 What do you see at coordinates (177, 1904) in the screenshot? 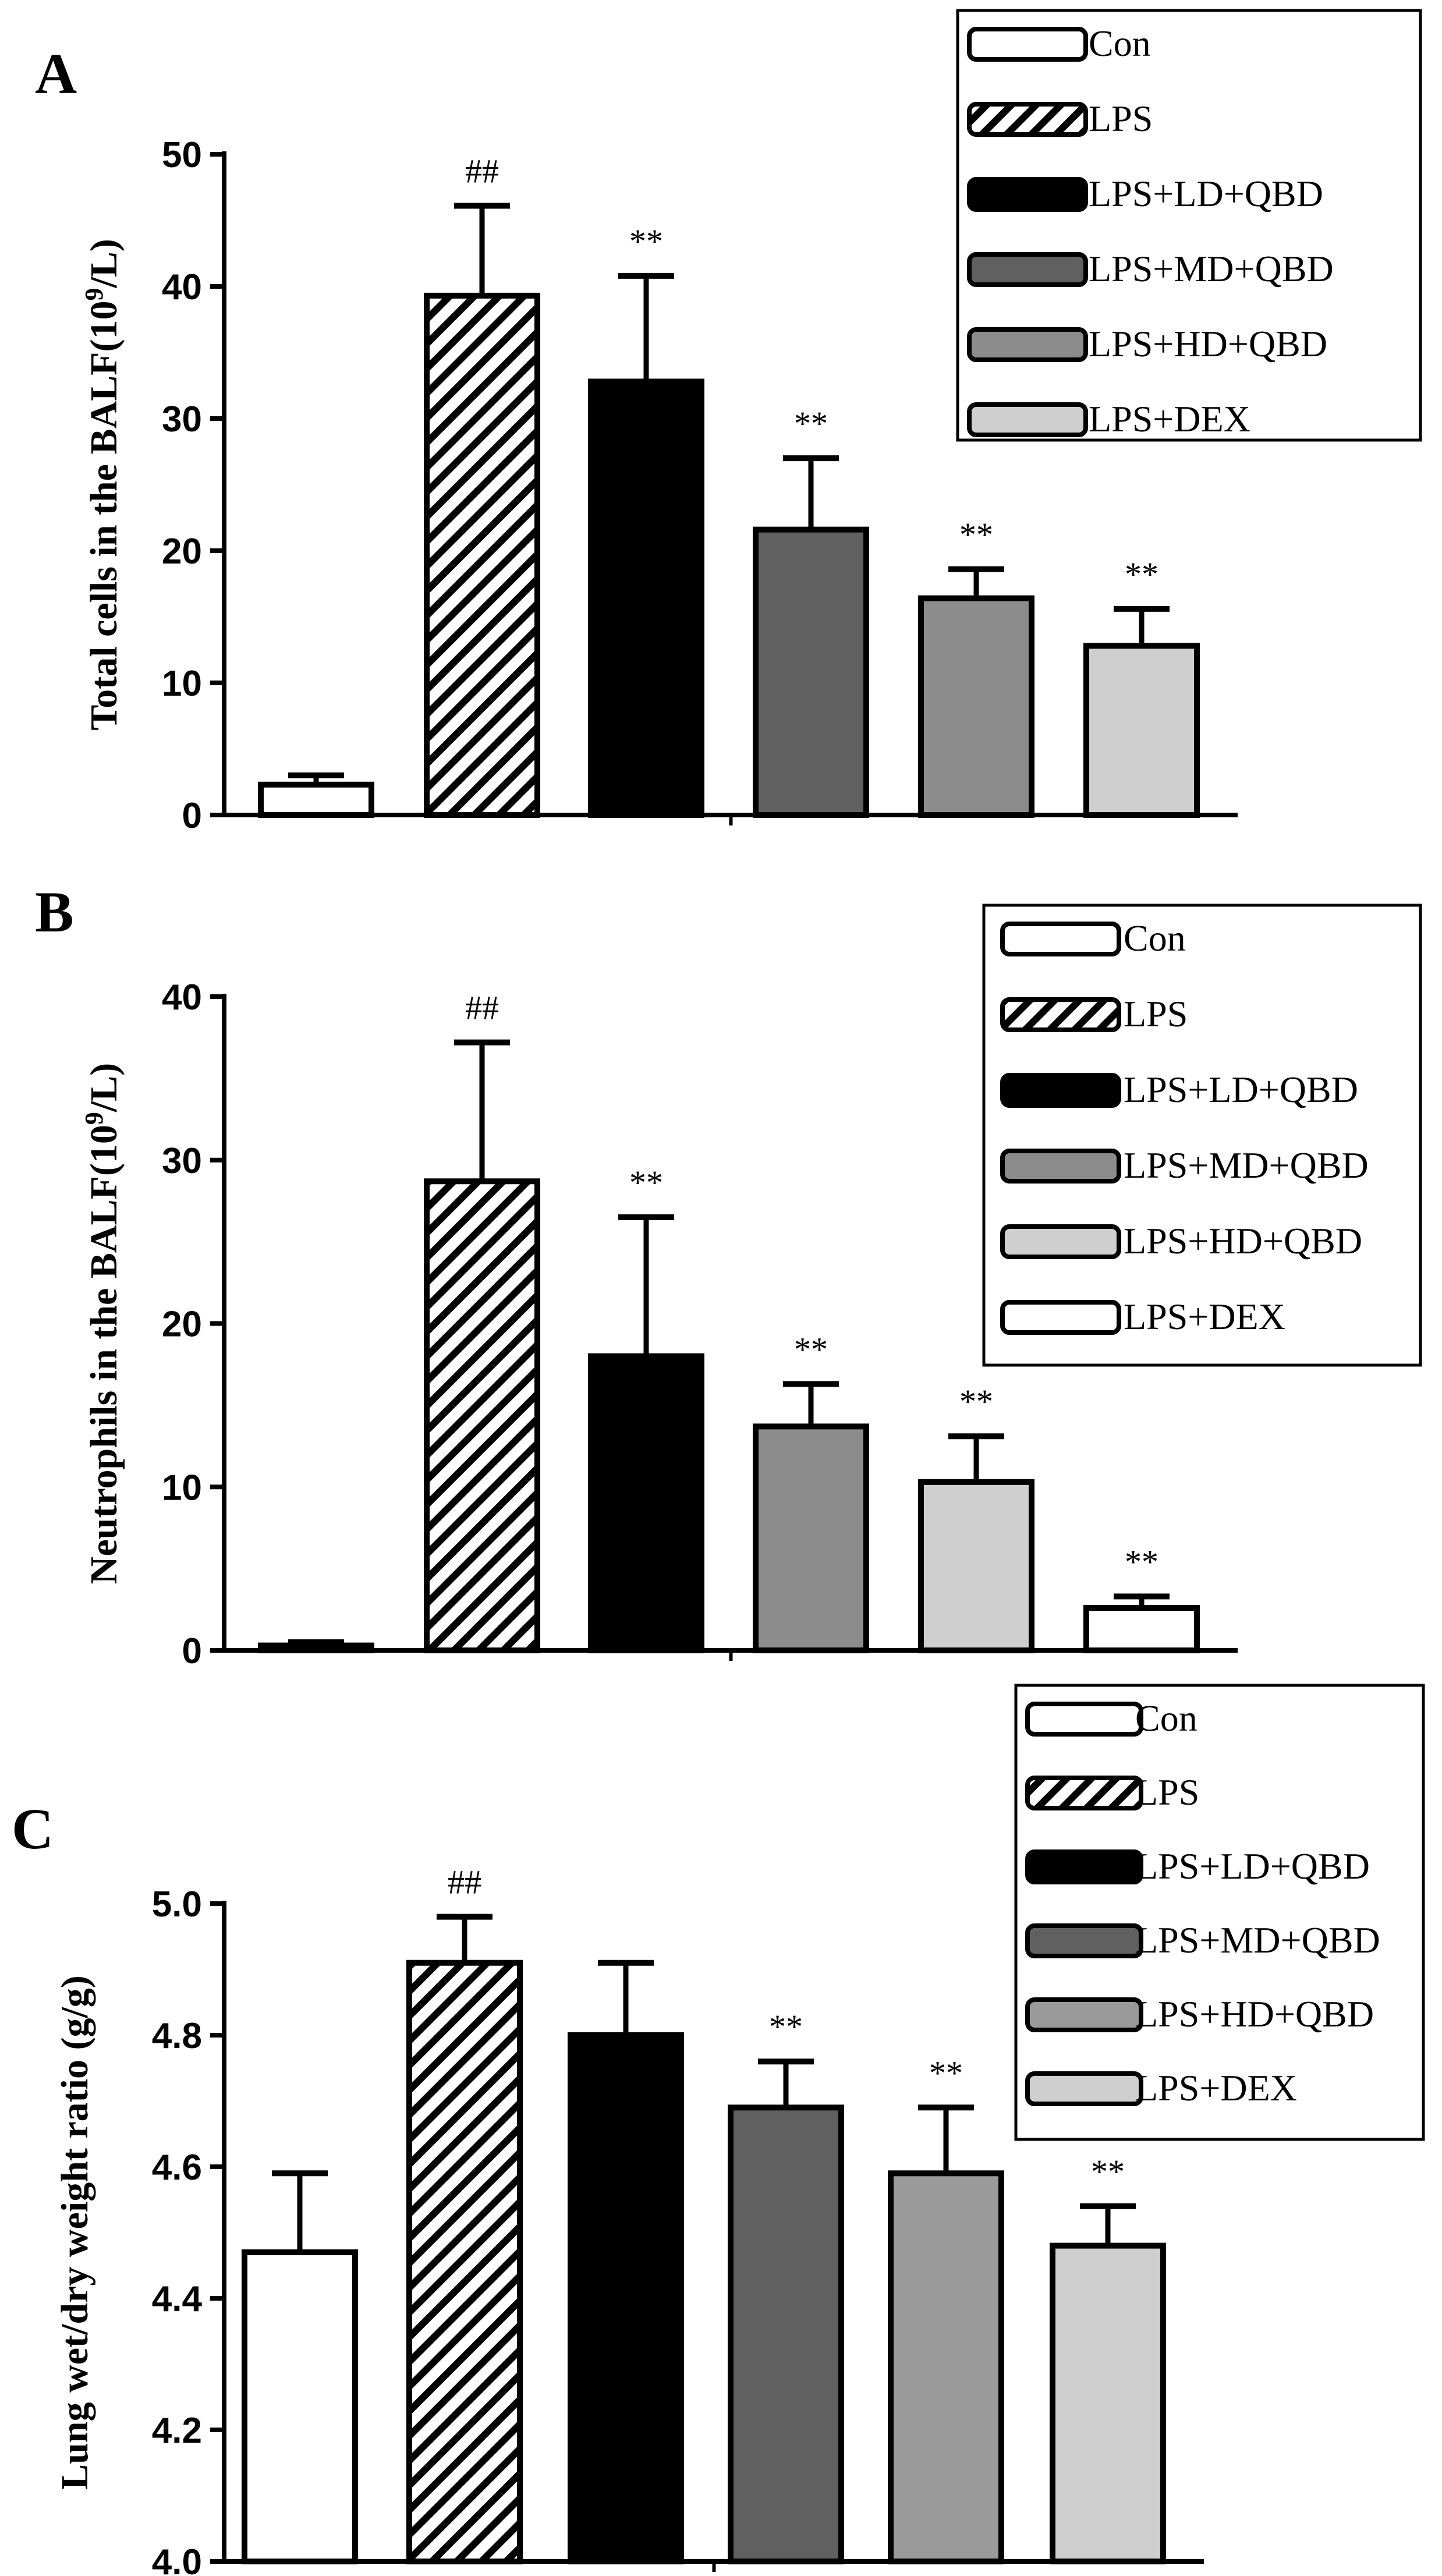
I see `y-tick-label: 5.0` at bounding box center [177, 1904].